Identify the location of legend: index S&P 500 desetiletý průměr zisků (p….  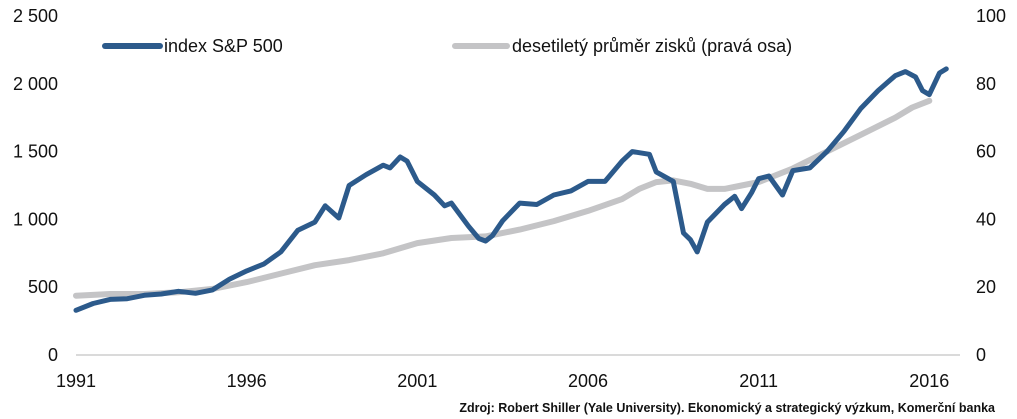
(447, 46).